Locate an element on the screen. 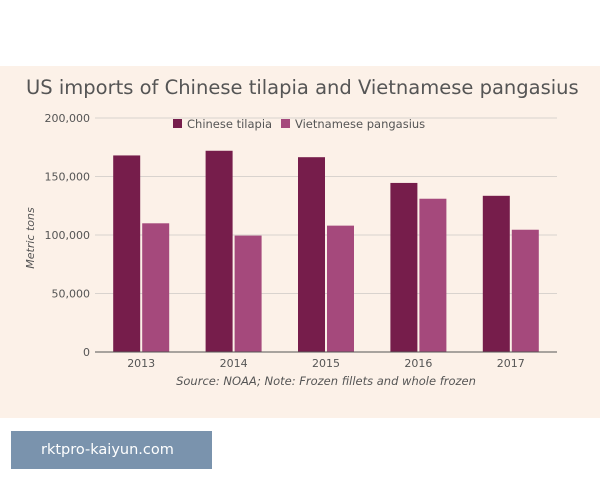 This screenshot has height=480, width=600. bar-vietnamese-pangasius-2015 is located at coordinates (340, 288).